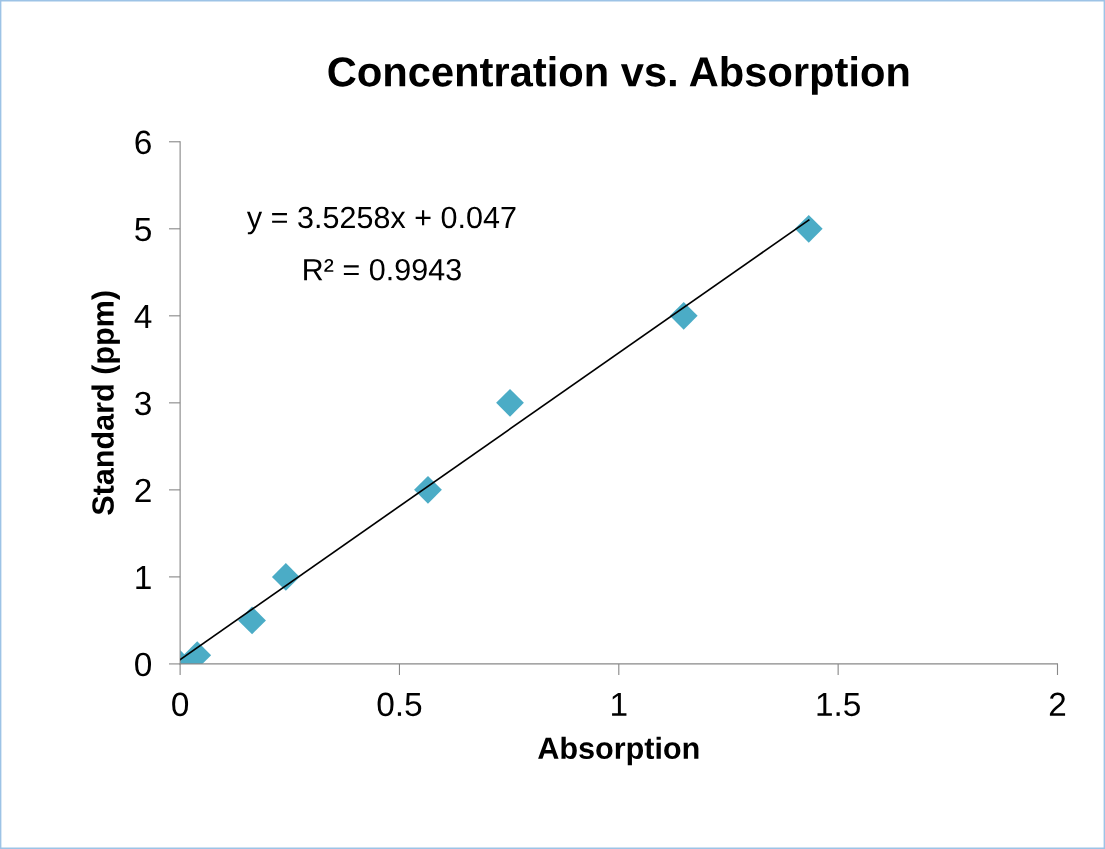 This screenshot has width=1105, height=849. Describe the element at coordinates (143, 316) in the screenshot. I see `y-tick-label: 4` at that location.